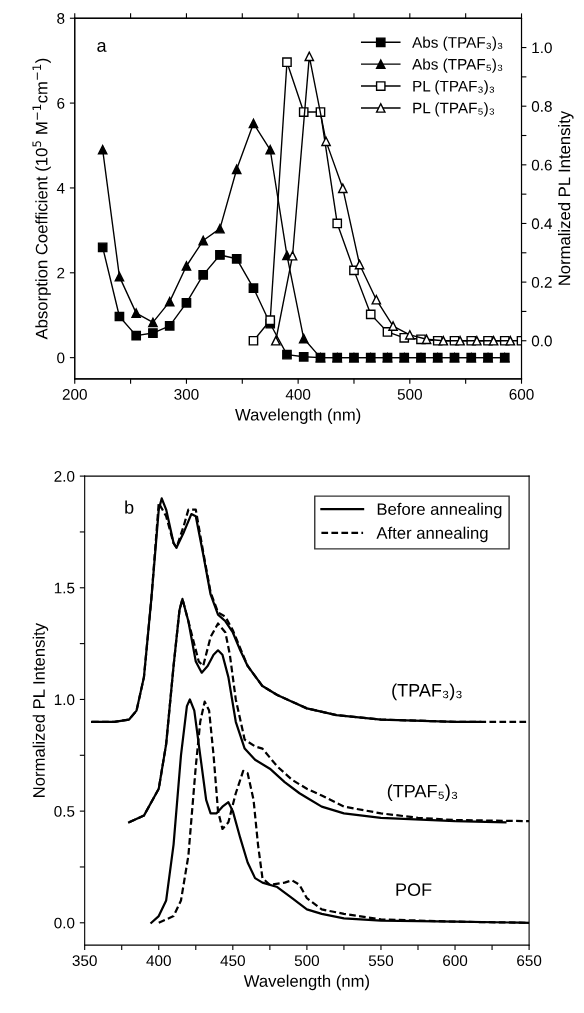 The image size is (584, 1013). What do you see at coordinates (64, 811) in the screenshot?
I see `y-tick-label: 0.5` at bounding box center [64, 811].